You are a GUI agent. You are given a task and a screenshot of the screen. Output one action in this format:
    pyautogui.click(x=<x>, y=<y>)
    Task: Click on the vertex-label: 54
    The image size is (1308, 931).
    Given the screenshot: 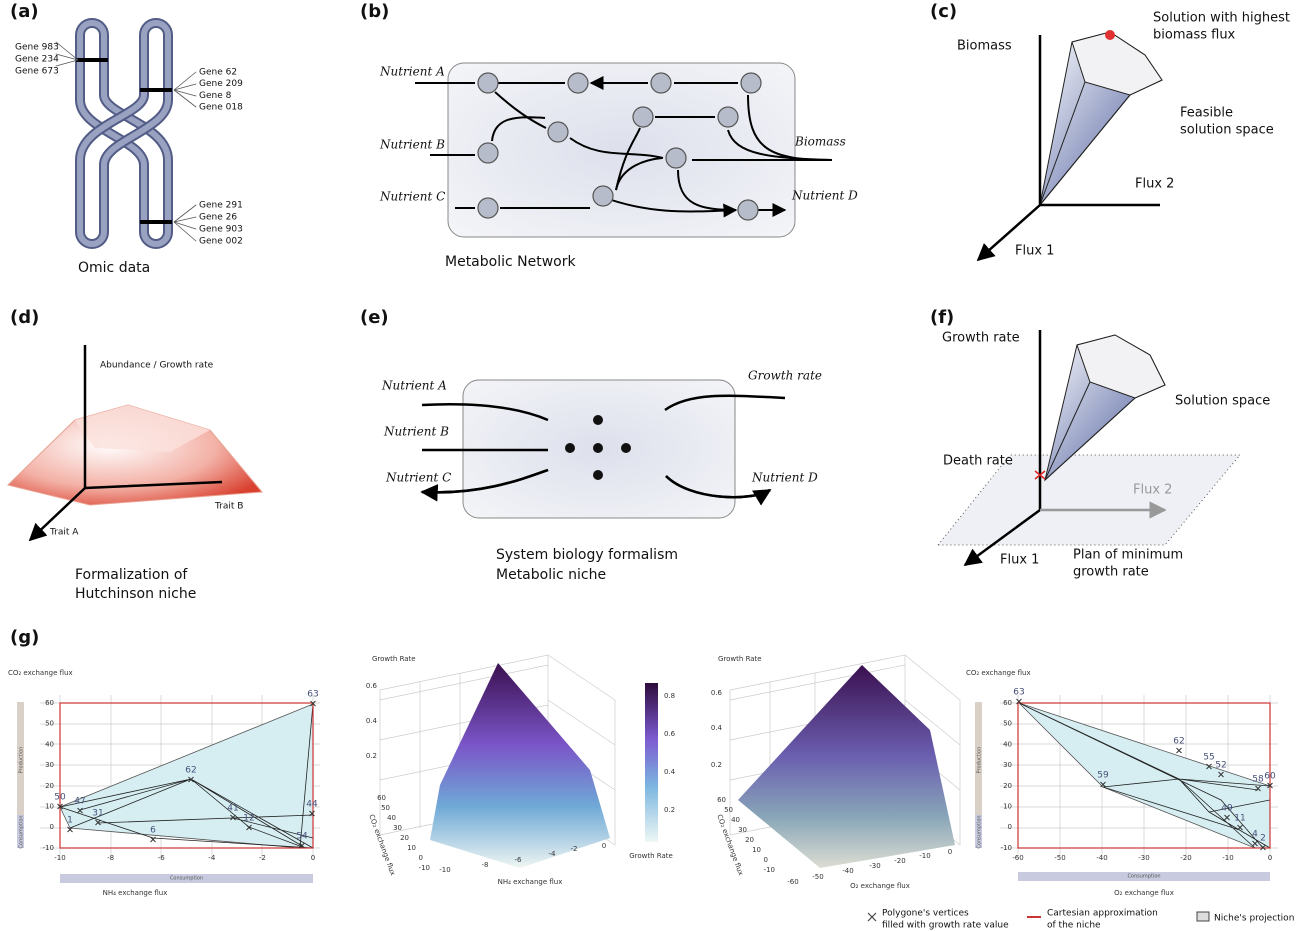 What is the action you would take?
    pyautogui.click(x=302, y=837)
    